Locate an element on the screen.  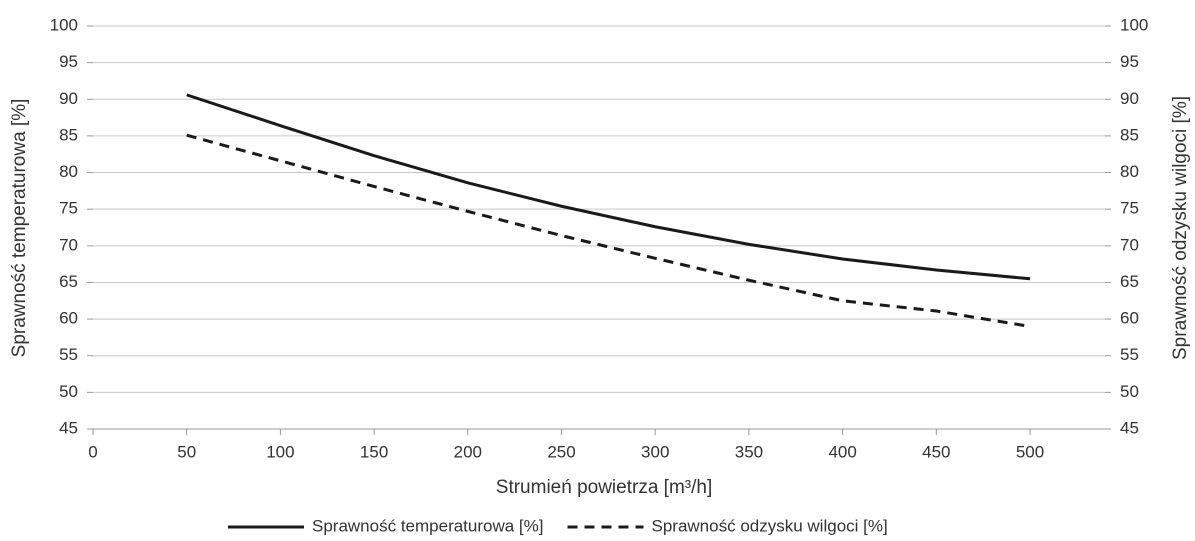
y-tick-label: 60 is located at coordinates (68, 318).